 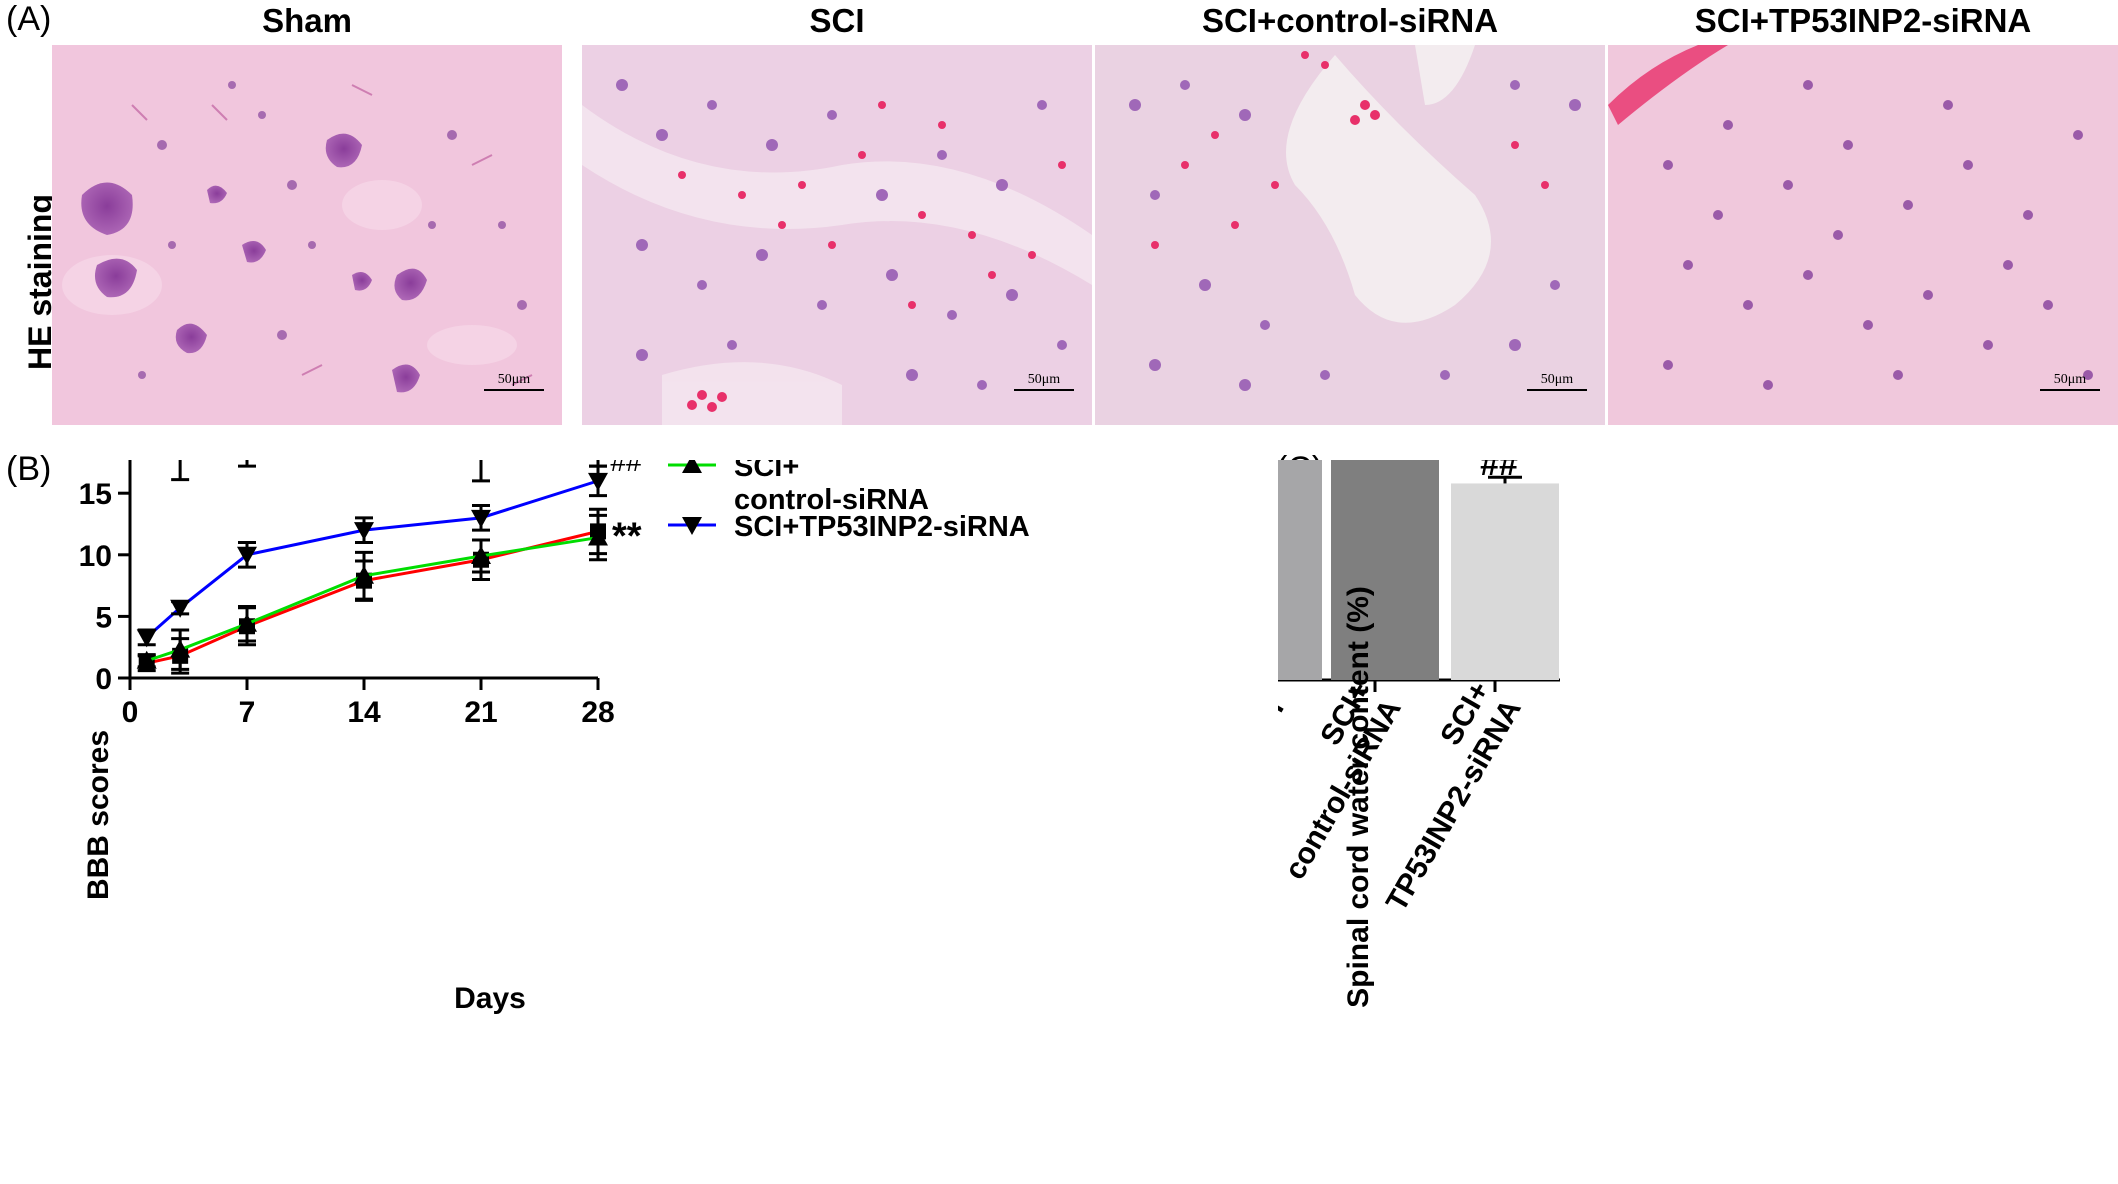 I want to click on b-legend-label-2: SCI+, so click(x=766, y=471).